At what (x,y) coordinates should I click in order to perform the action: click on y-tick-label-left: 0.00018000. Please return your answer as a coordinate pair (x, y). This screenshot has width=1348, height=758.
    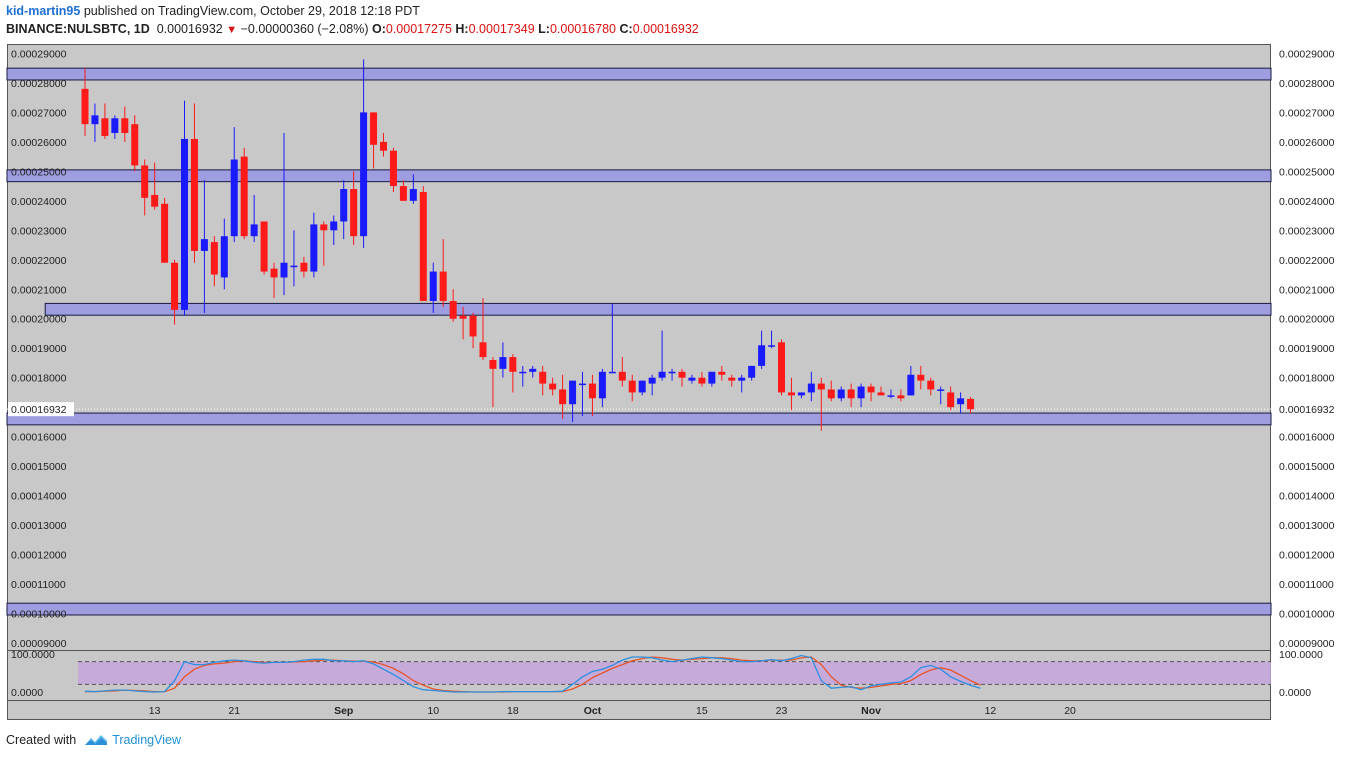
    Looking at the image, I should click on (39, 379).